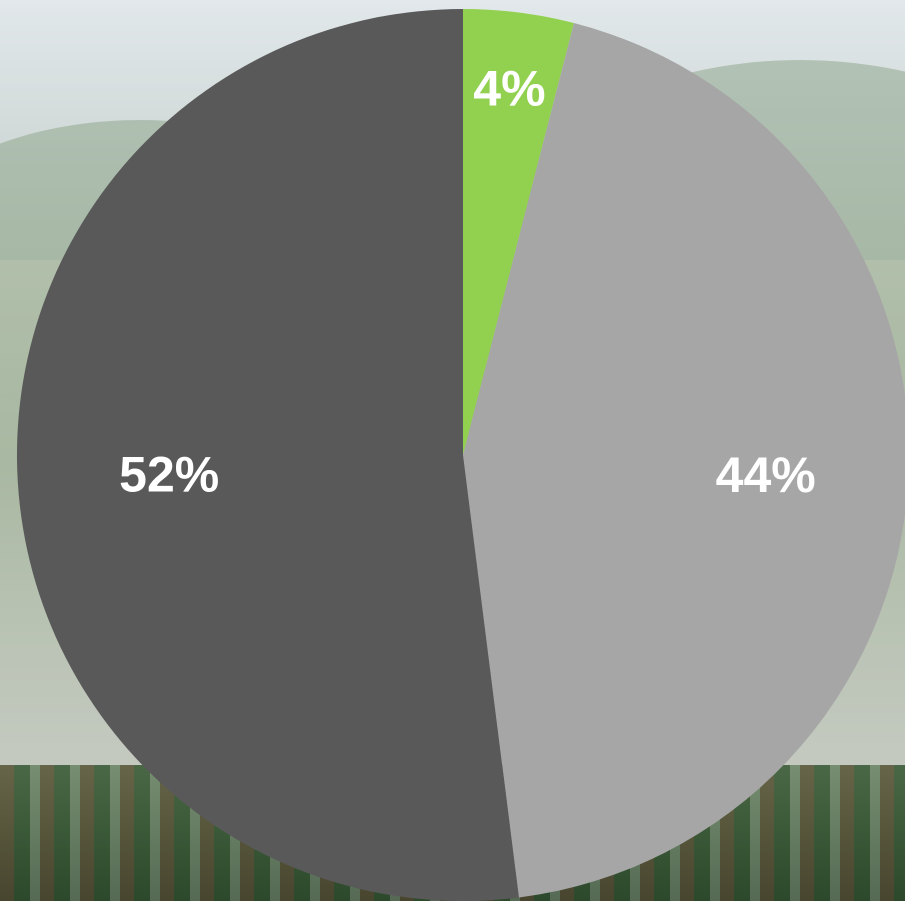  What do you see at coordinates (766, 475) in the screenshot?
I see `pie-slice-label: 44%` at bounding box center [766, 475].